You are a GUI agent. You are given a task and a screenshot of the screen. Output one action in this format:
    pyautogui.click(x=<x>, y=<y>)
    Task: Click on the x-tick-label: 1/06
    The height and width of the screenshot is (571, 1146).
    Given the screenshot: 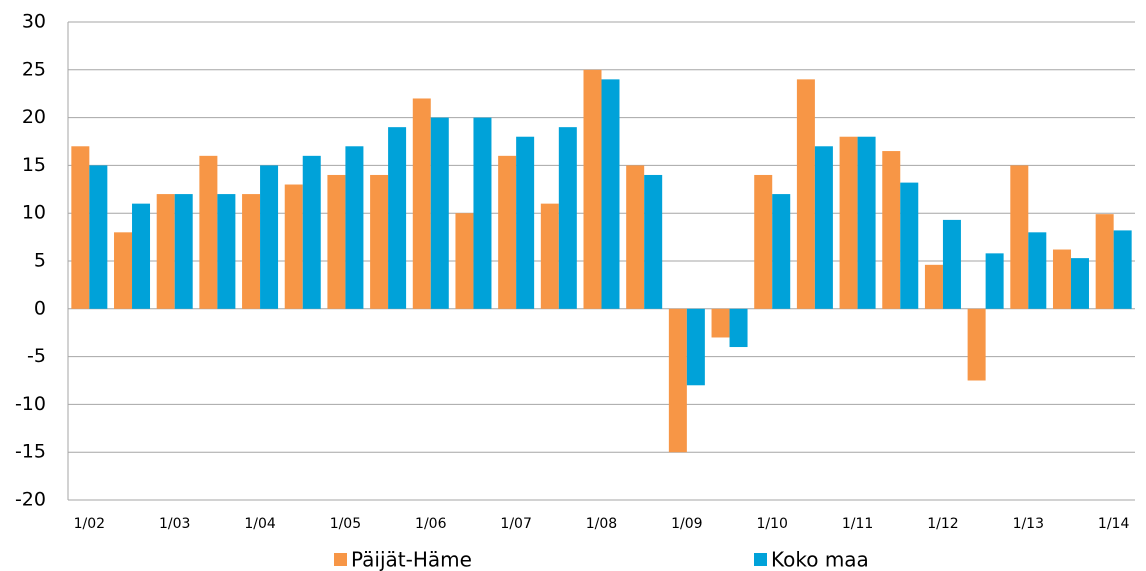 What is the action you would take?
    pyautogui.click(x=431, y=524)
    